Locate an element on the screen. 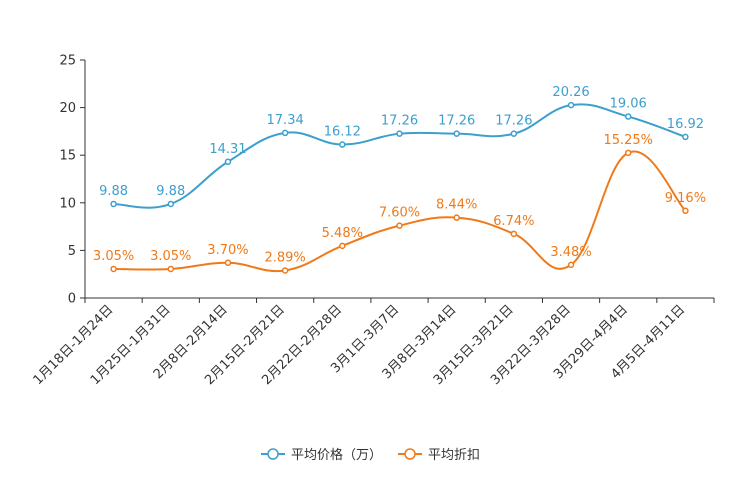  legend-item-1: 平均折扣 is located at coordinates (439, 455).